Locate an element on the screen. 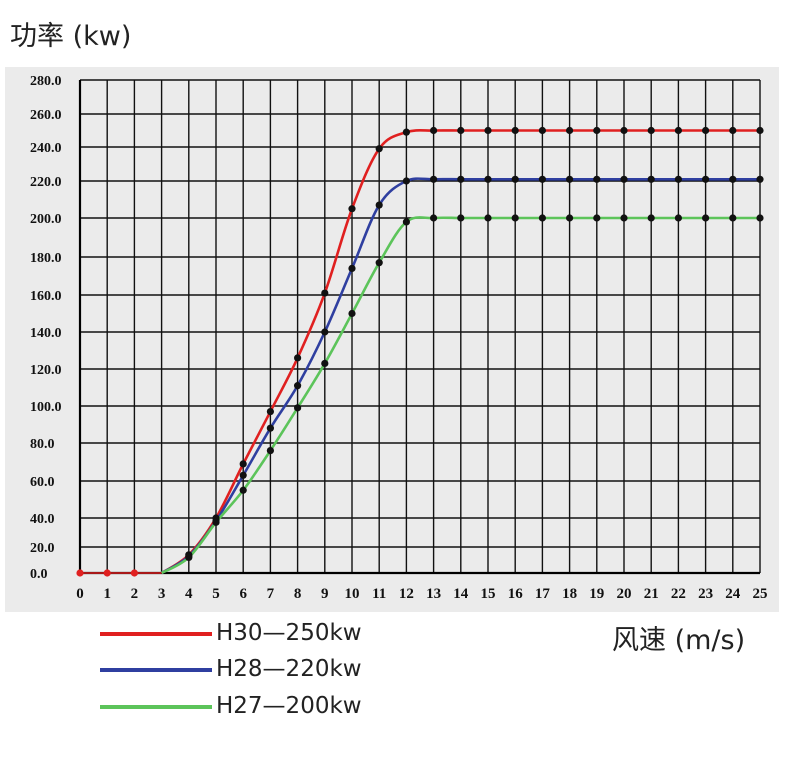  x-tick-label-25: 25 is located at coordinates (760, 594).